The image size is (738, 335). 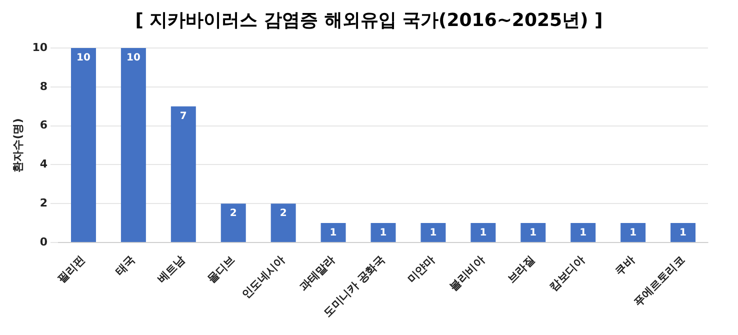 I want to click on x-tick-label: 쿠바, so click(x=625, y=265).